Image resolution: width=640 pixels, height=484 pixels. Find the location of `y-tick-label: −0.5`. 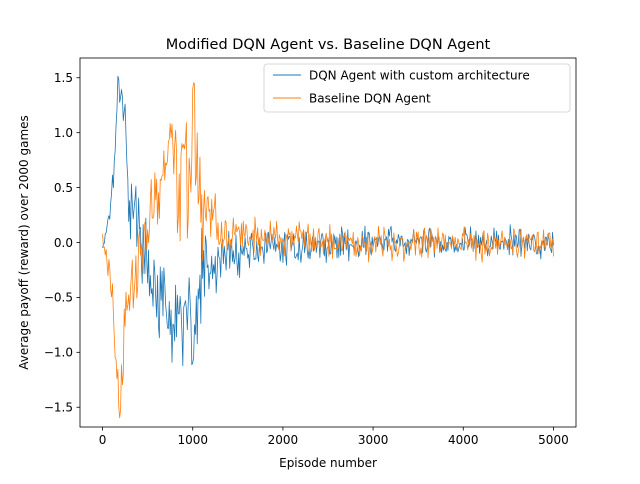

y-tick-label: −0.5 is located at coordinates (58, 298).